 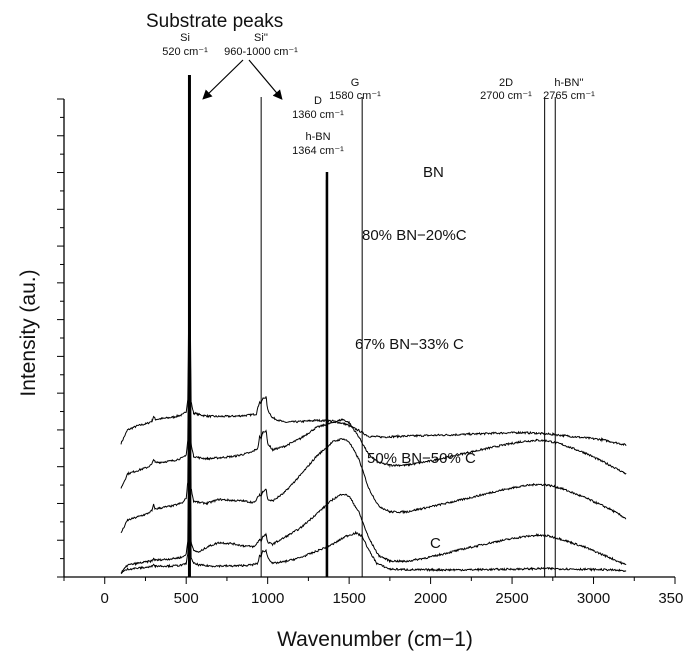 What do you see at coordinates (506, 83) in the screenshot?
I see `ref-label-2d: 2D` at bounding box center [506, 83].